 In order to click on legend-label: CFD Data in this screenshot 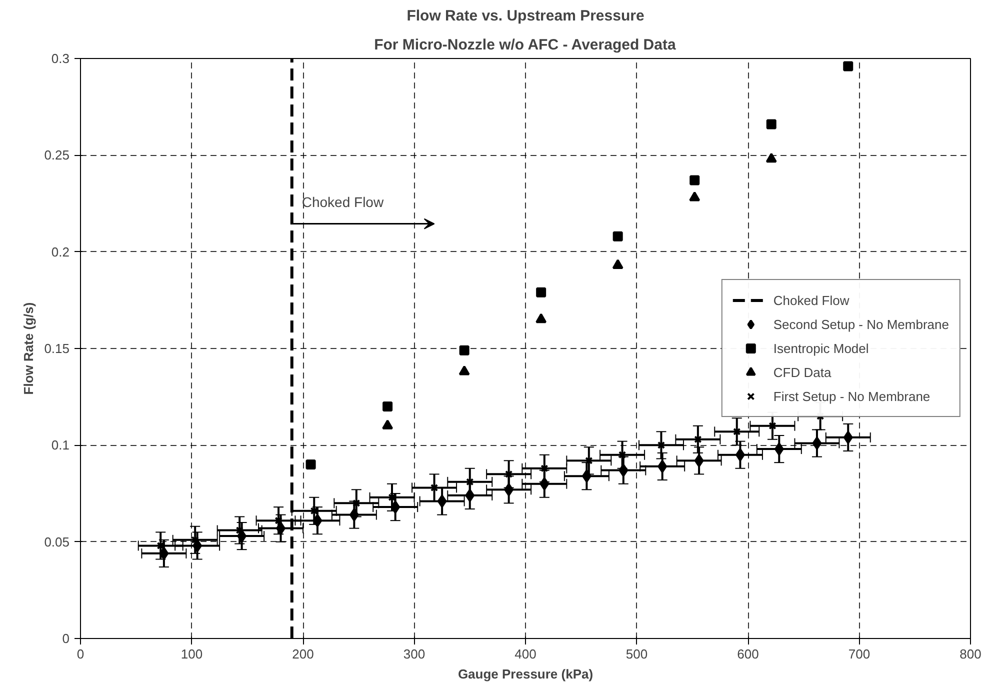, I will do `click(802, 372)`.